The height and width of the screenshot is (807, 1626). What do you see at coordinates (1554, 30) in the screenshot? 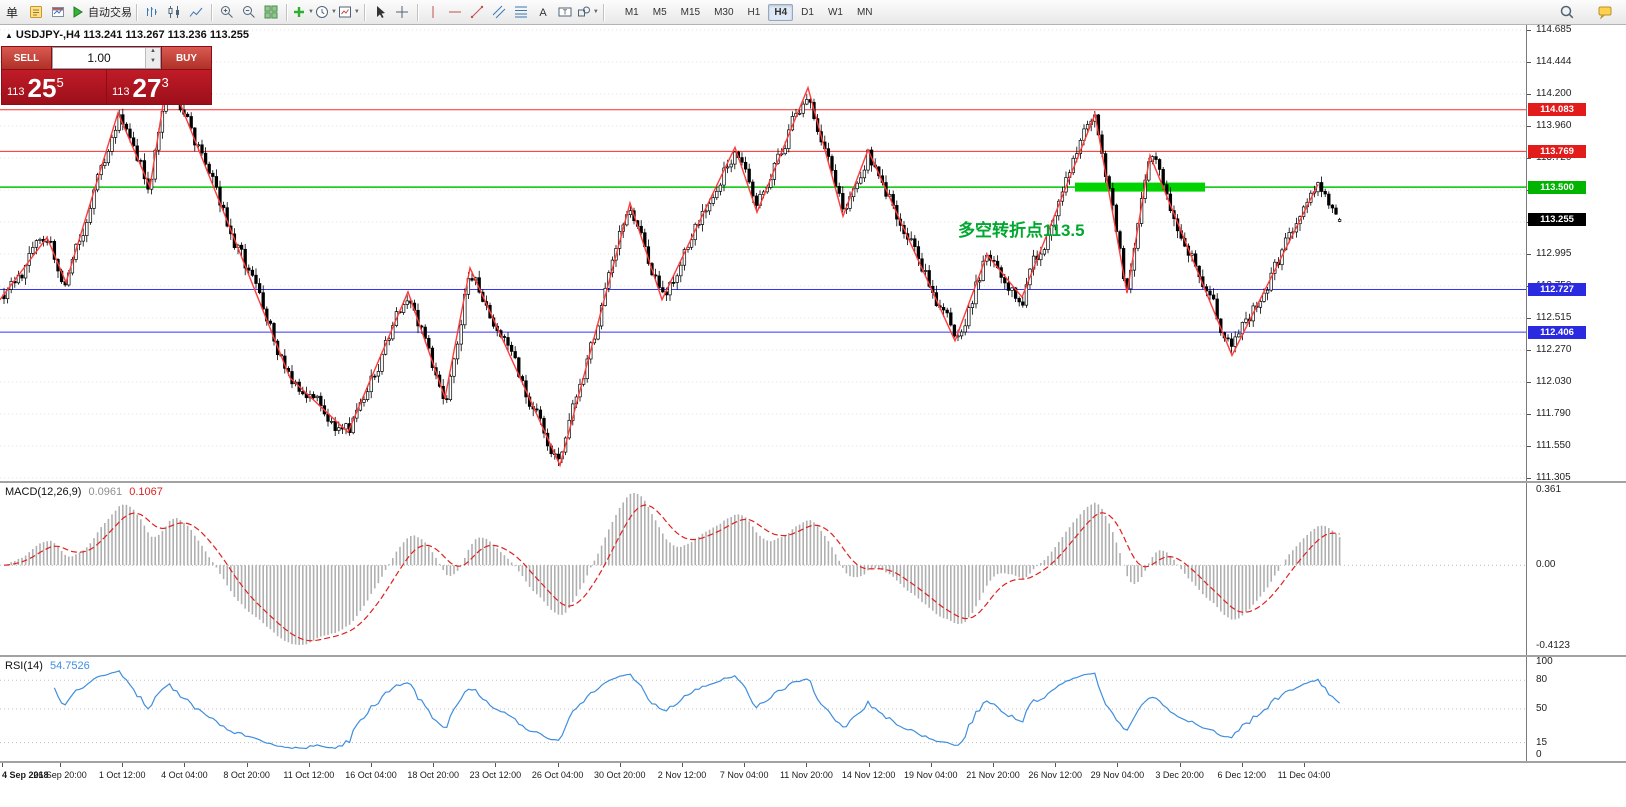
I see `price-tick-label: 114.685` at bounding box center [1554, 30].